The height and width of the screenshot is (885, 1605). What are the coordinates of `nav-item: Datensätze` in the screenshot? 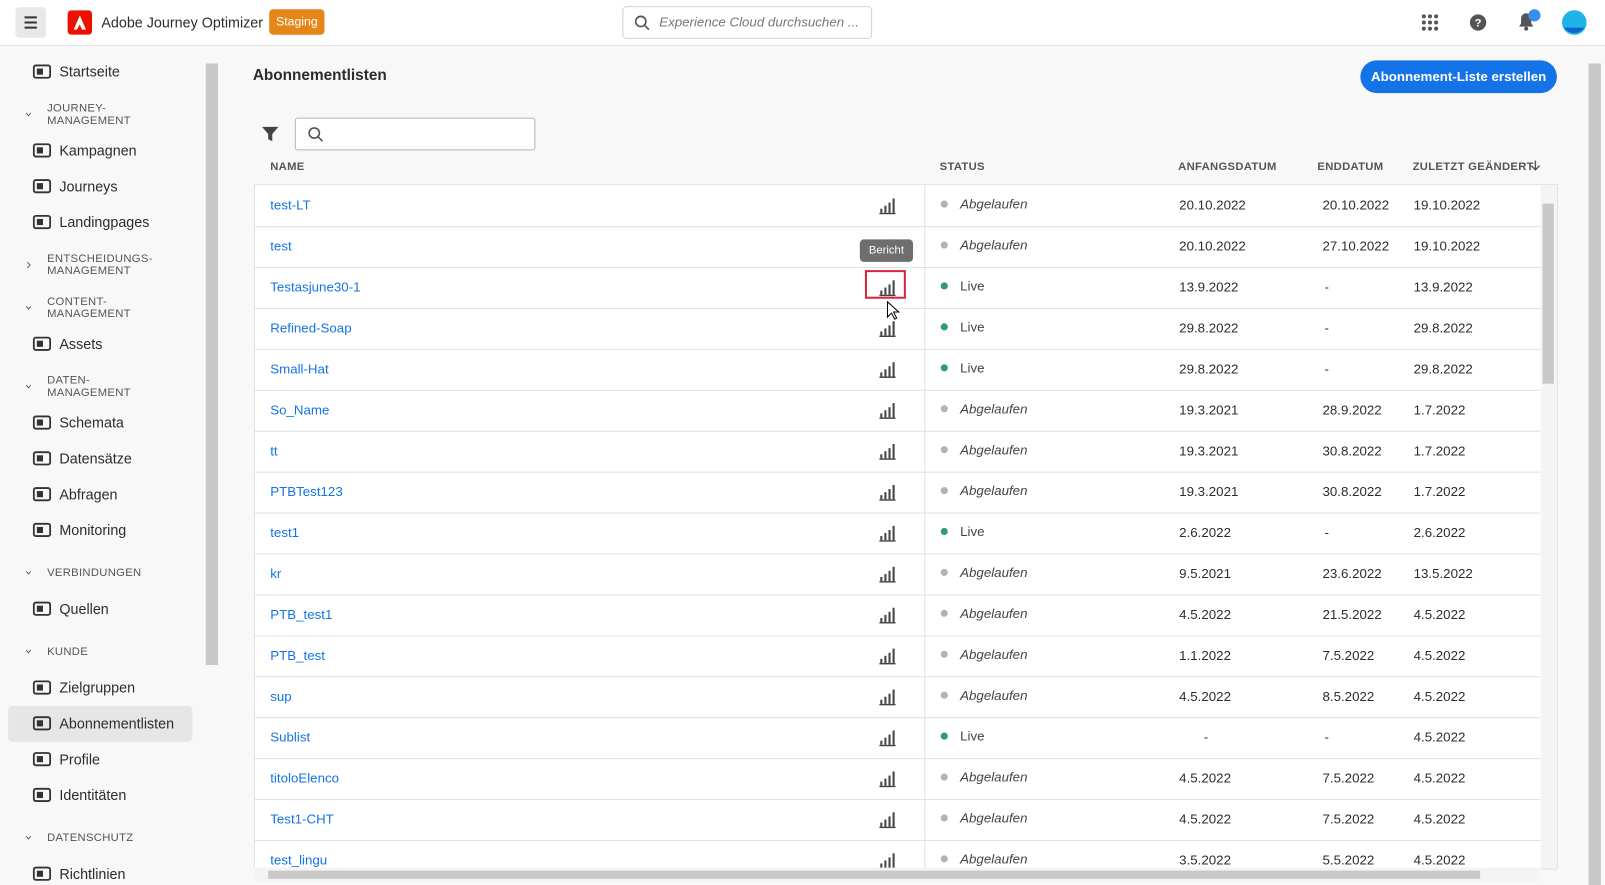 It's located at (100, 458).